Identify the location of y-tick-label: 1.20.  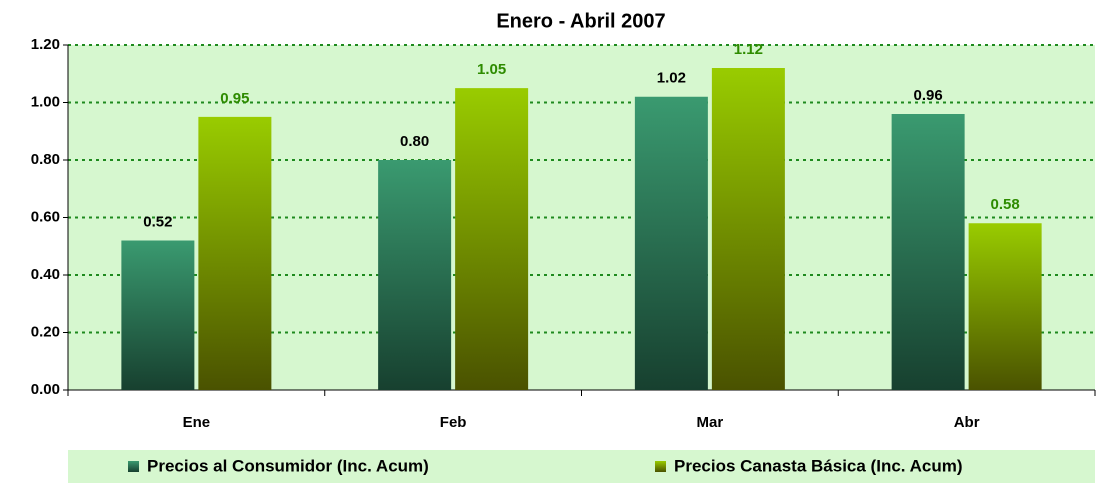
(45, 44).